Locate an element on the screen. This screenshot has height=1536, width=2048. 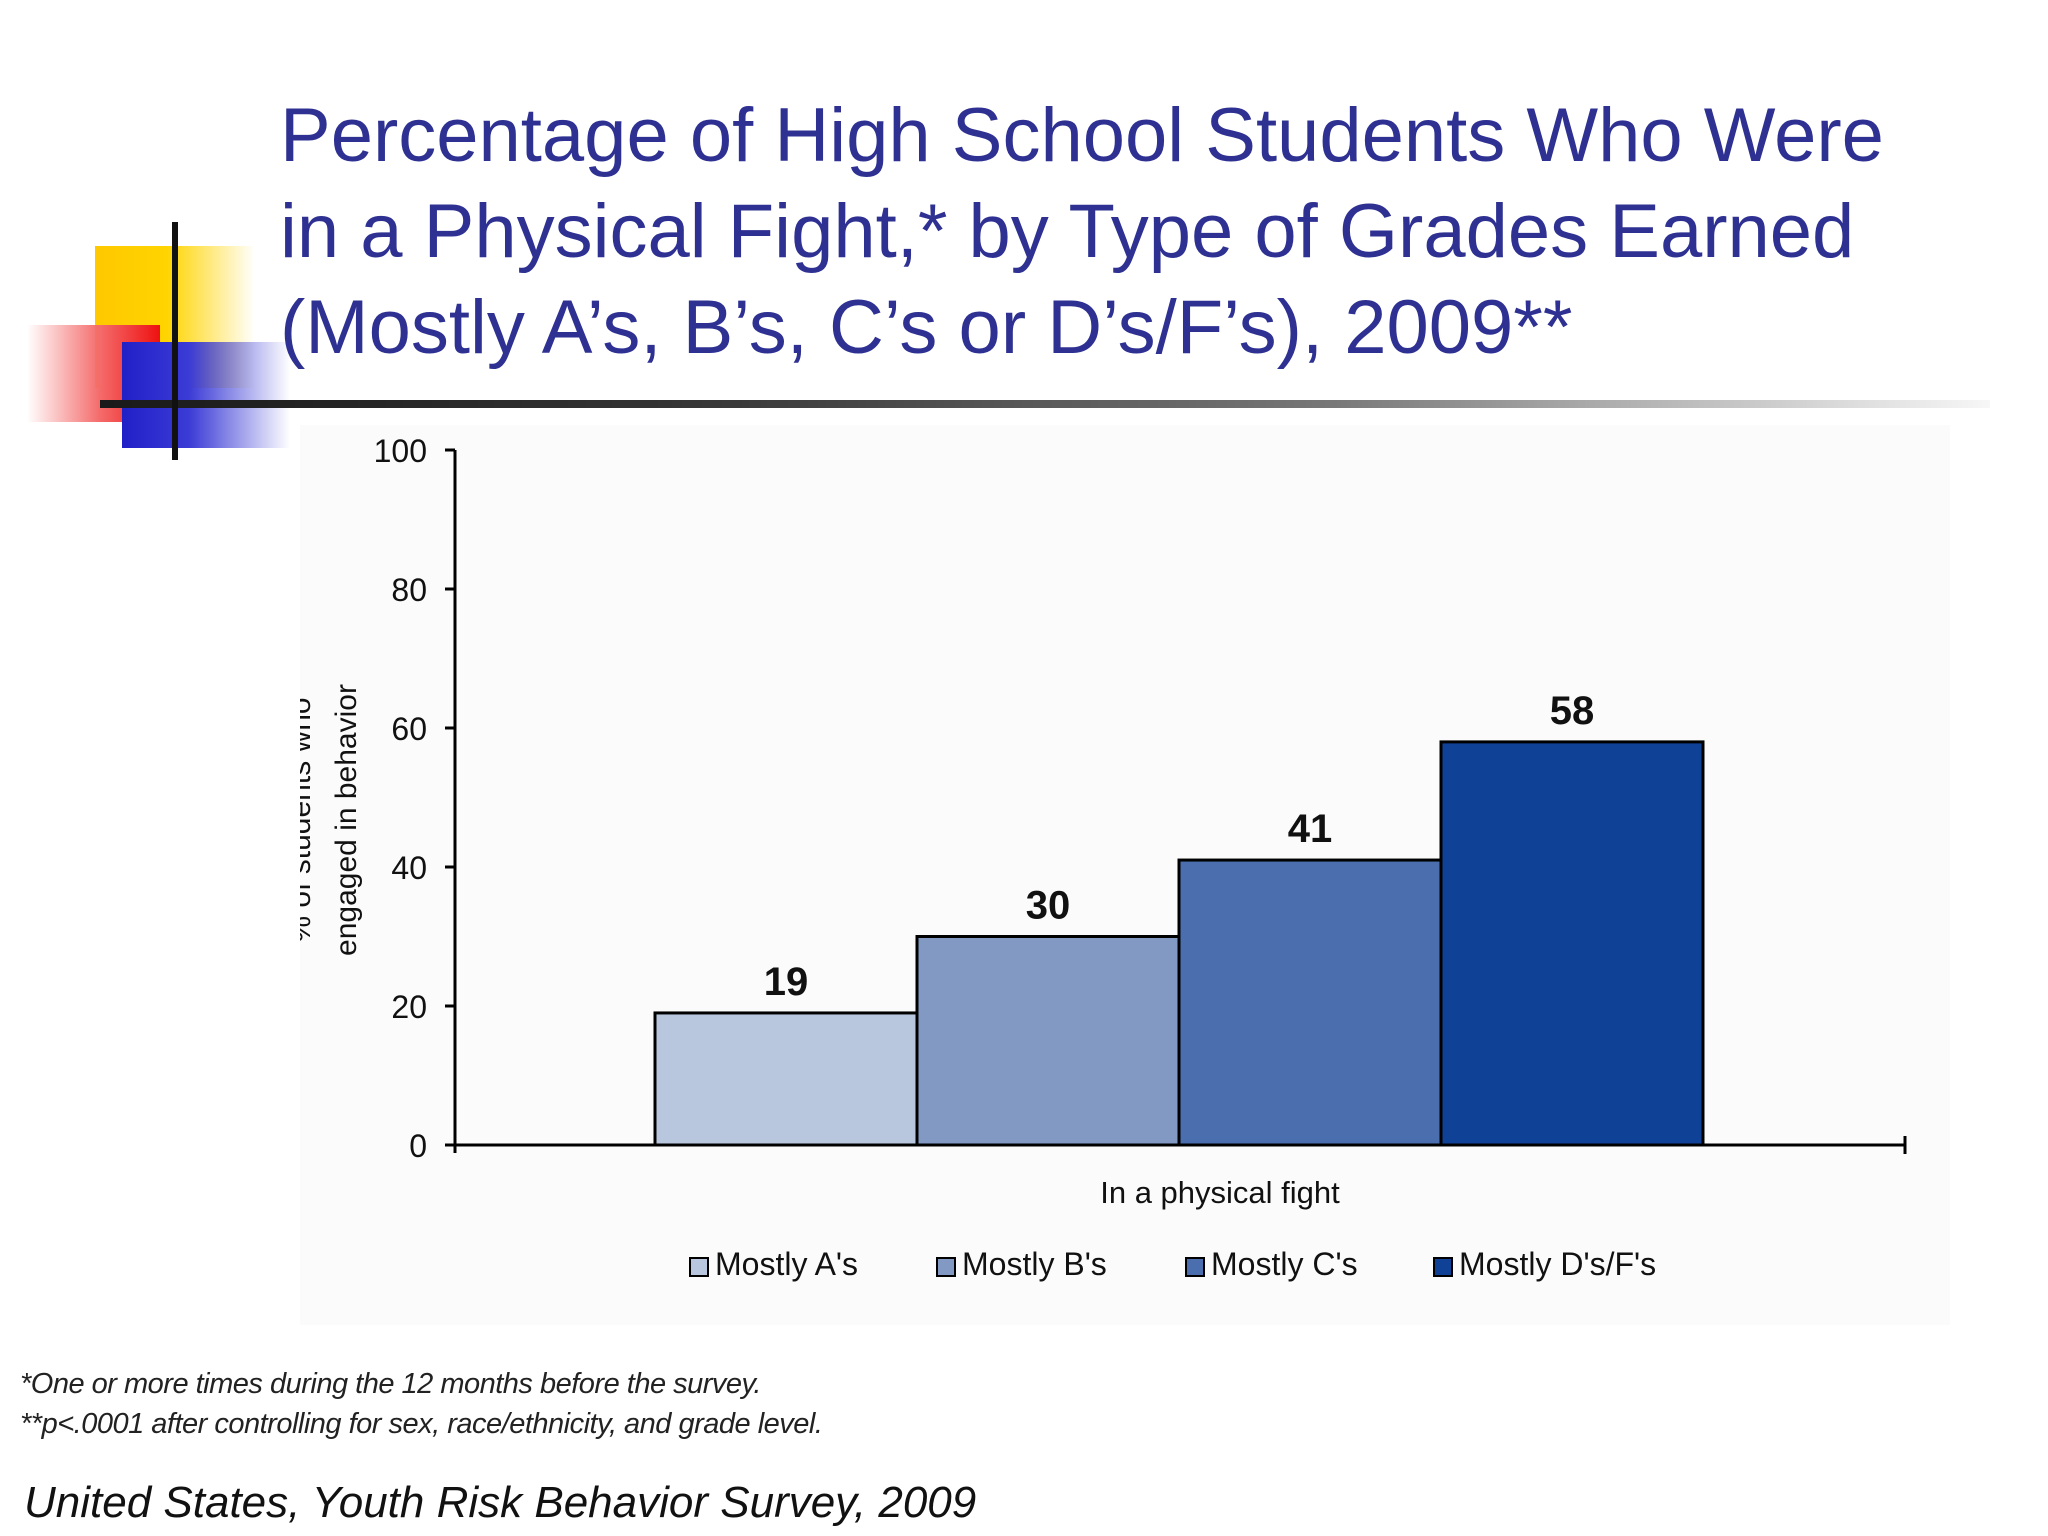
decor-blue-square is located at coordinates (206, 395).